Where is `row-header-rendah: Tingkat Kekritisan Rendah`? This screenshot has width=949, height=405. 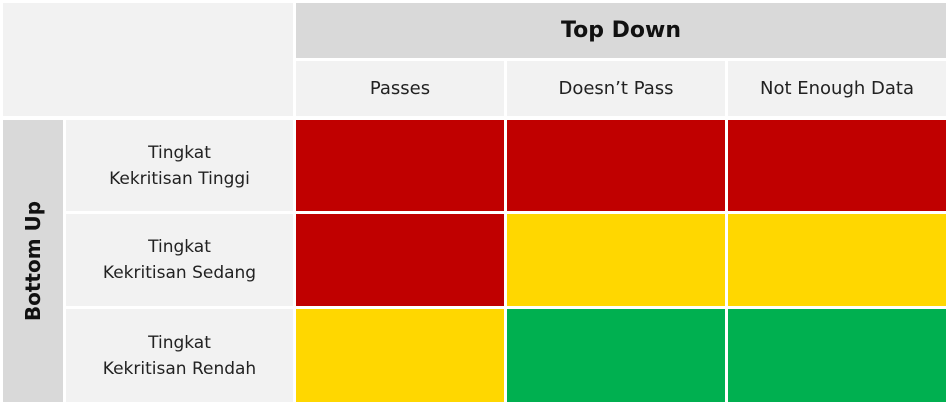 row-header-rendah: Tingkat Kekritisan Rendah is located at coordinates (179, 355).